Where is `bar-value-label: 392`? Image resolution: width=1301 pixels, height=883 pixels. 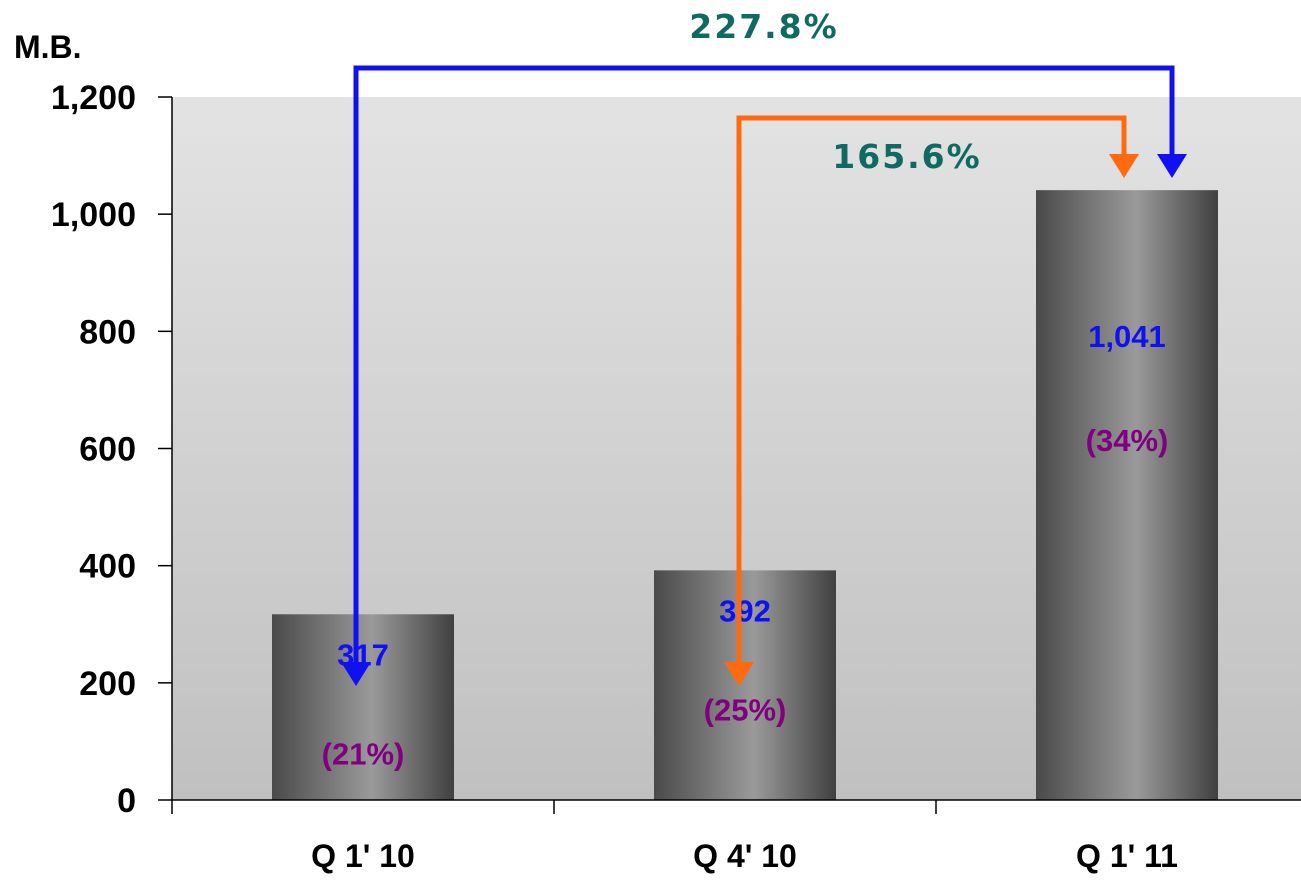
bar-value-label: 392 is located at coordinates (745, 610).